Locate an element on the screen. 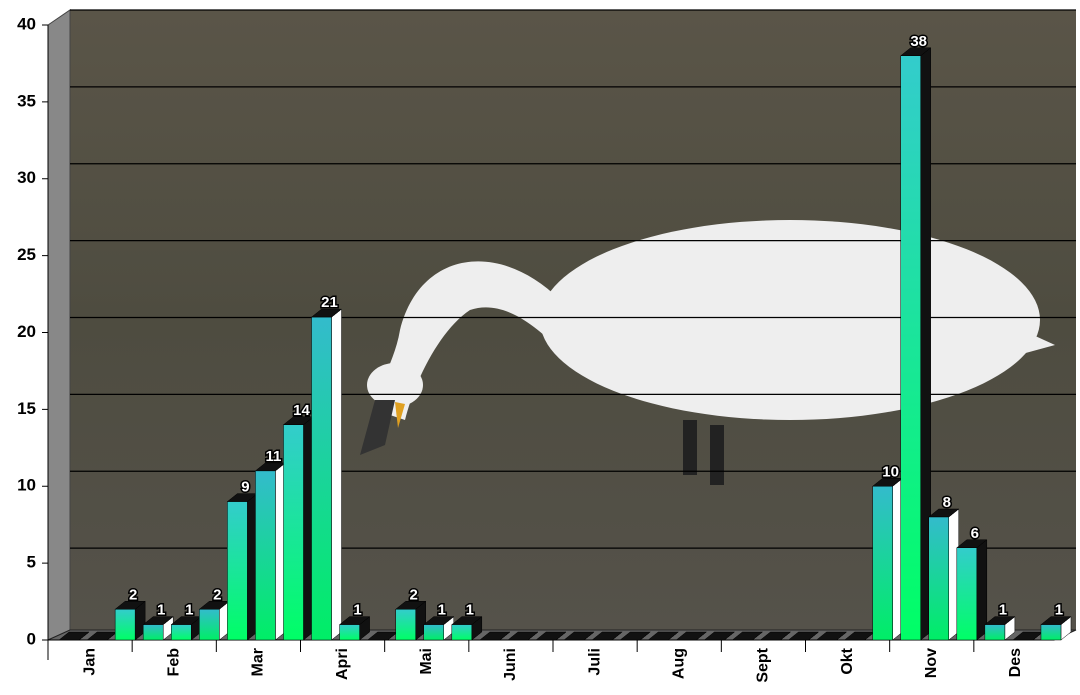  value-label: 8 is located at coordinates (947, 502).